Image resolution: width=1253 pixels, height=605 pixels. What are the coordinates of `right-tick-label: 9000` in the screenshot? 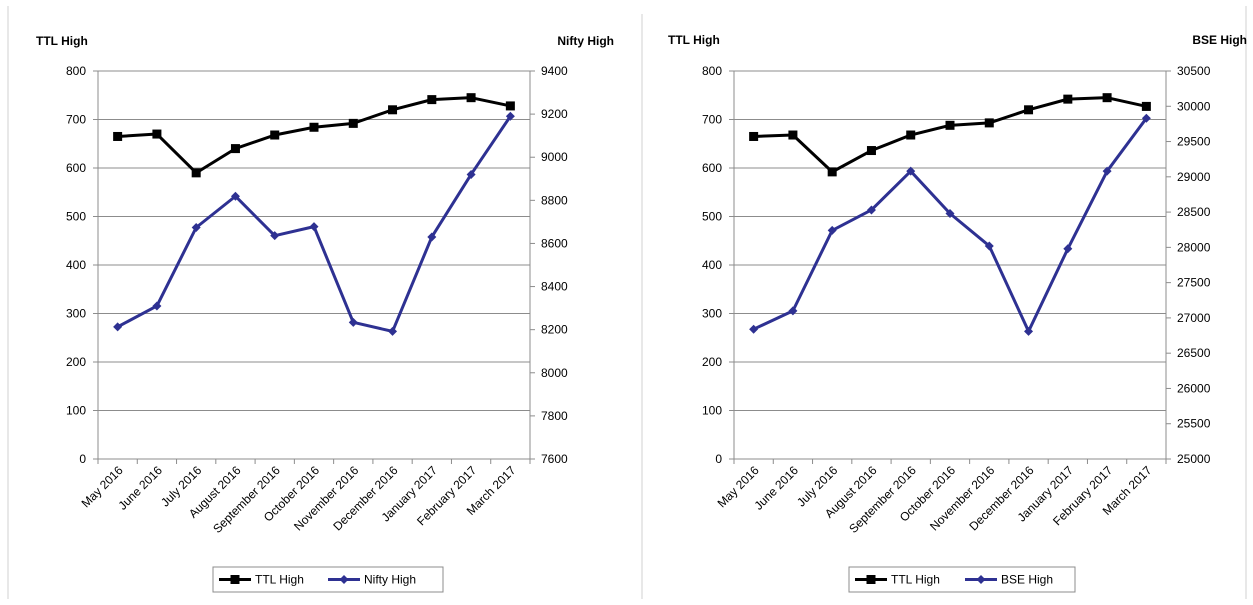 It's located at (554, 157).